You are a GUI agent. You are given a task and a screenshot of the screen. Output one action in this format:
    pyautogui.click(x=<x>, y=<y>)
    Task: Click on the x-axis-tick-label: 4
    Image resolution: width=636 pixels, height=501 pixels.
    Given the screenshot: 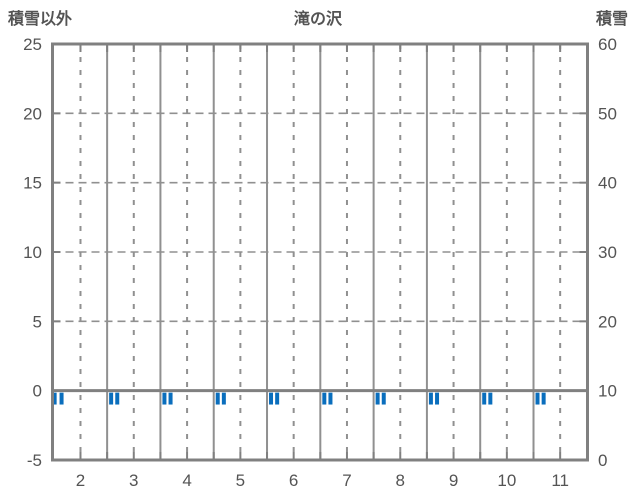 What is the action you would take?
    pyautogui.click(x=186, y=480)
    